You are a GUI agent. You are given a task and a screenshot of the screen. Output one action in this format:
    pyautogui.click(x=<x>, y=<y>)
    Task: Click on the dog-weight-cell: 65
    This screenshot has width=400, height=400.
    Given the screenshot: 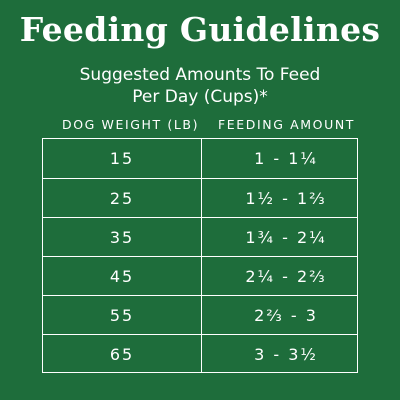 What is the action you would take?
    pyautogui.click(x=122, y=354)
    